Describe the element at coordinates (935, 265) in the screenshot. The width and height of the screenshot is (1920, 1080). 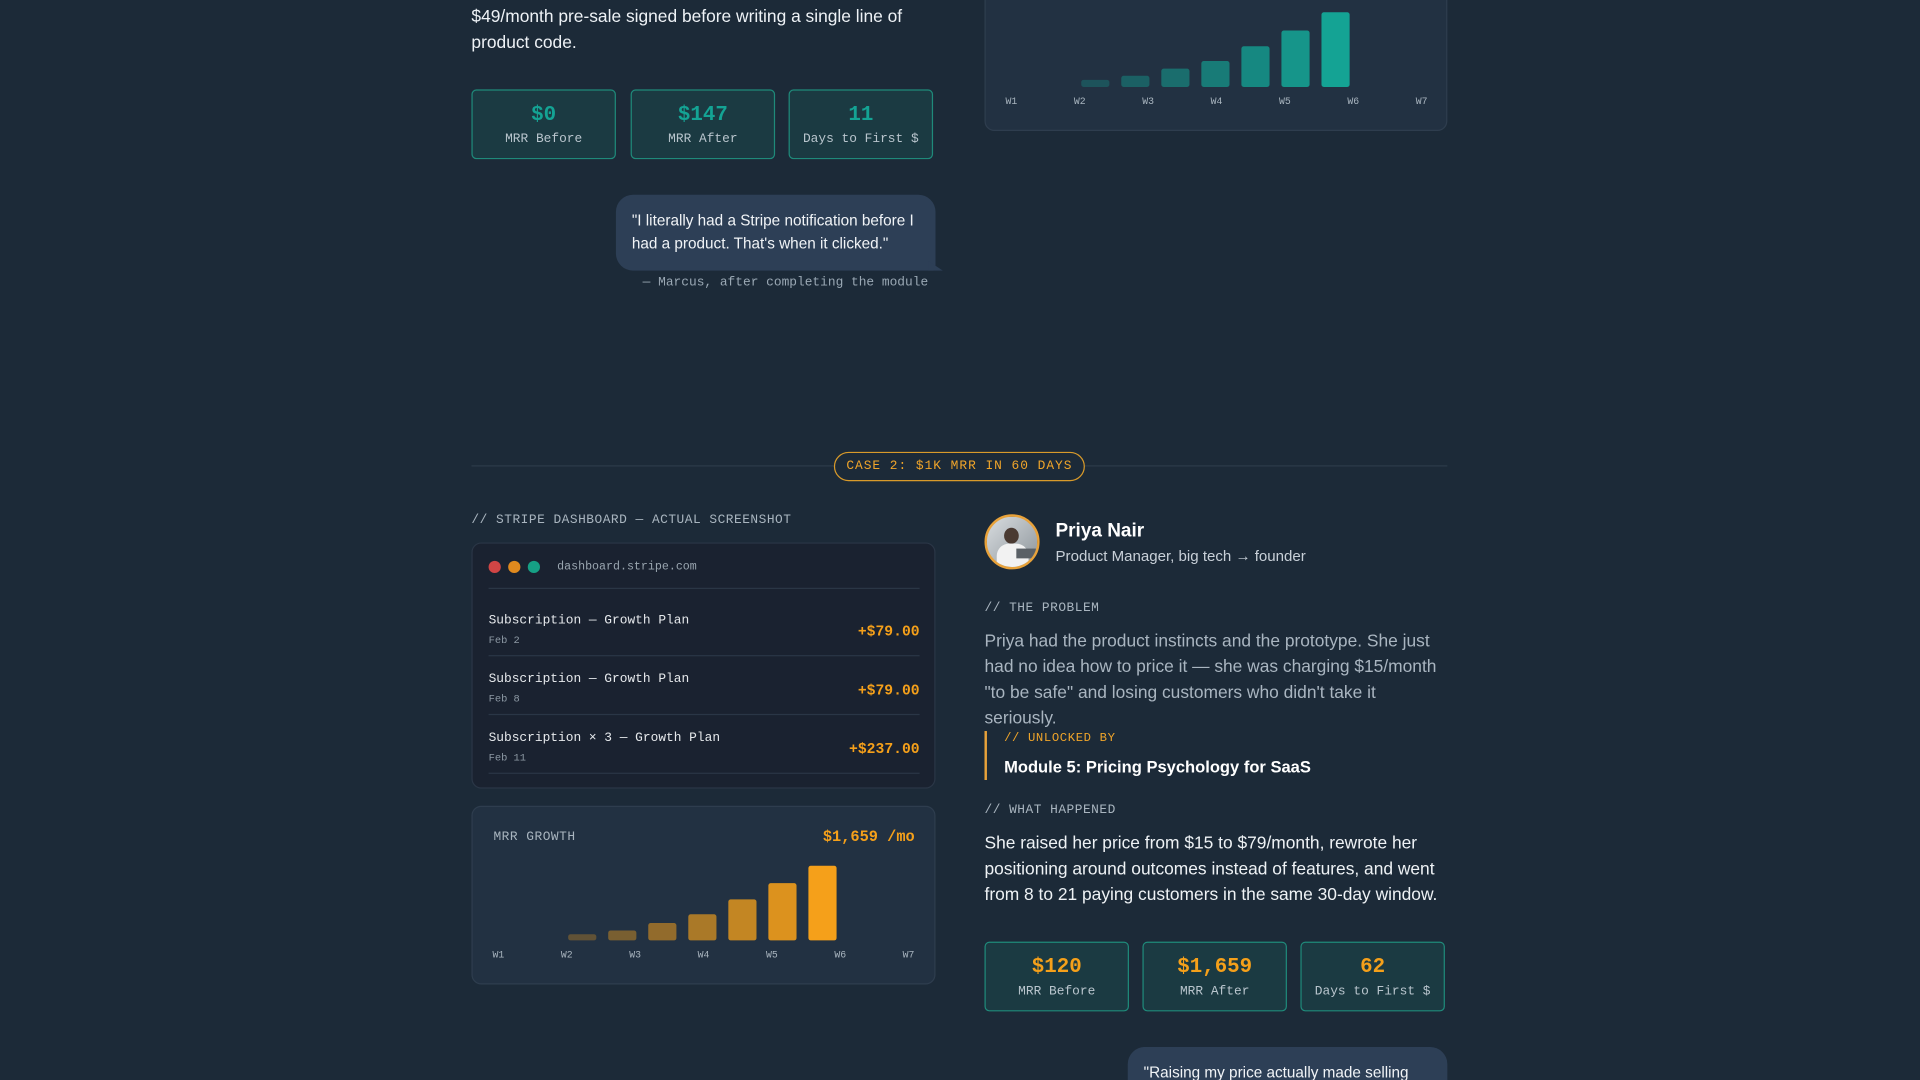
I see `bubble-tail` at that location.